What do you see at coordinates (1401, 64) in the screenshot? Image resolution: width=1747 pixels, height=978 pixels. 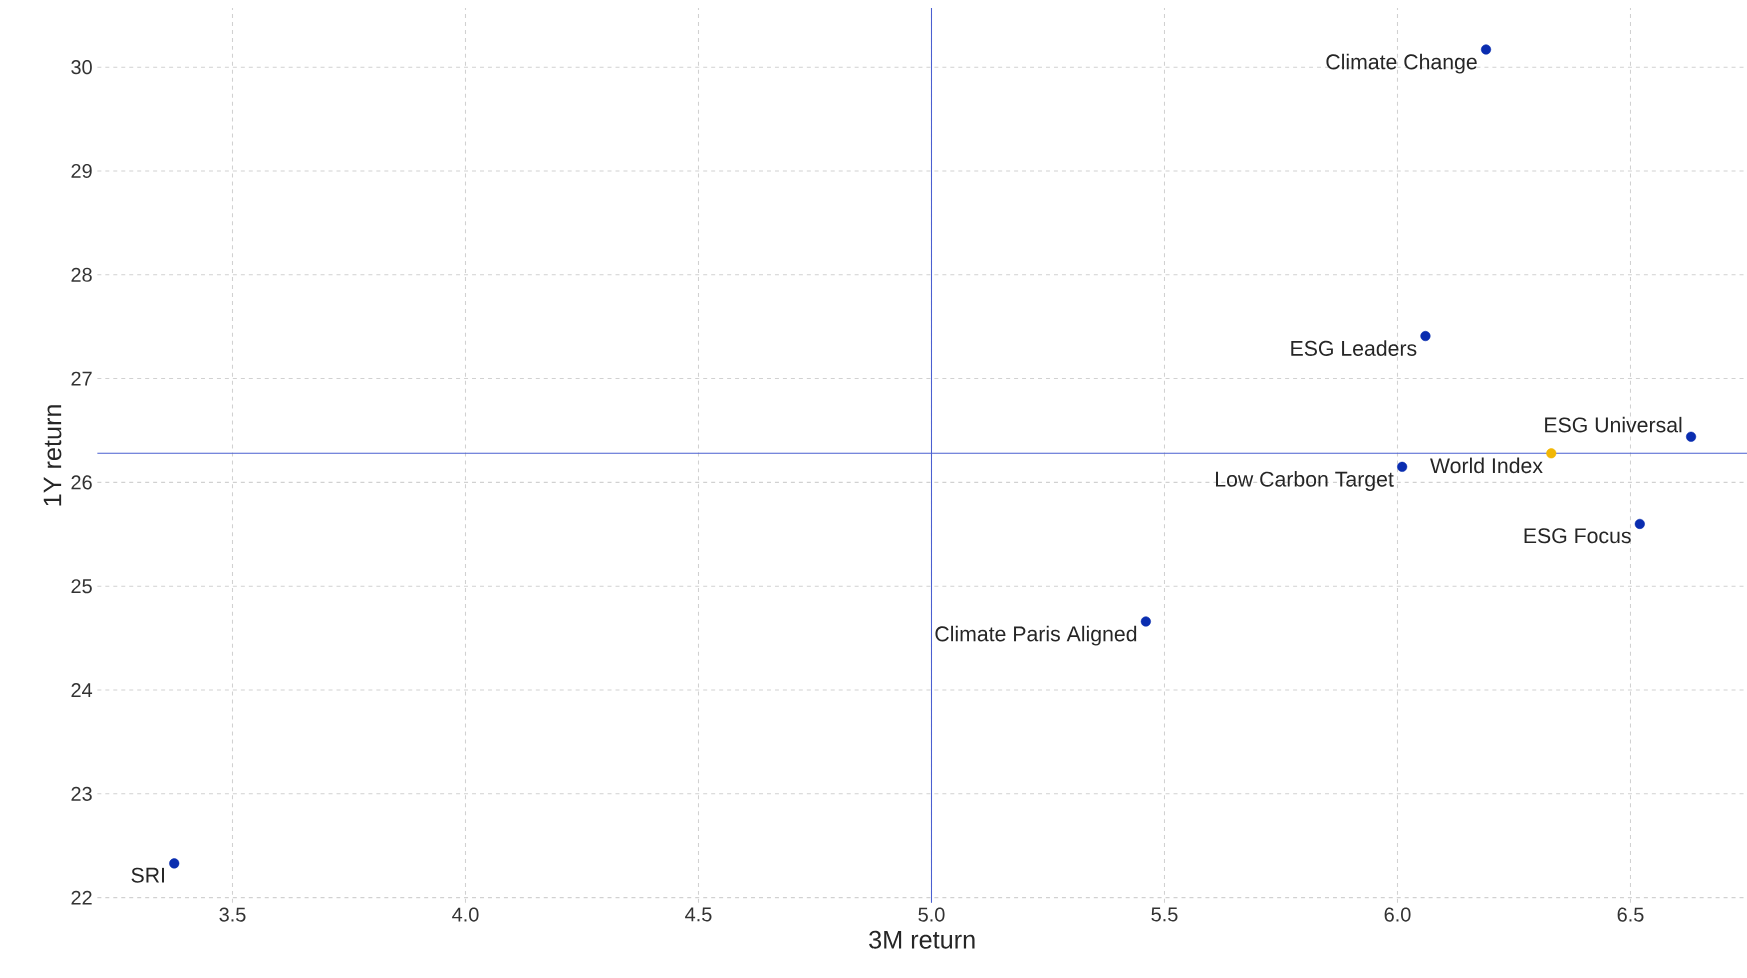 I see `annotation: Climate Change` at bounding box center [1401, 64].